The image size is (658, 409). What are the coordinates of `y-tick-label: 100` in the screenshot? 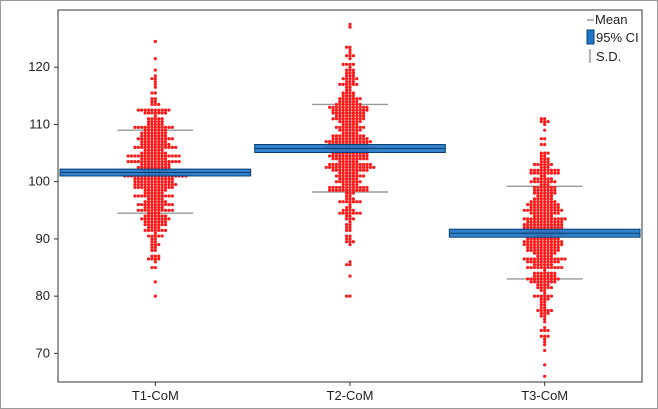 It's located at (39, 181).